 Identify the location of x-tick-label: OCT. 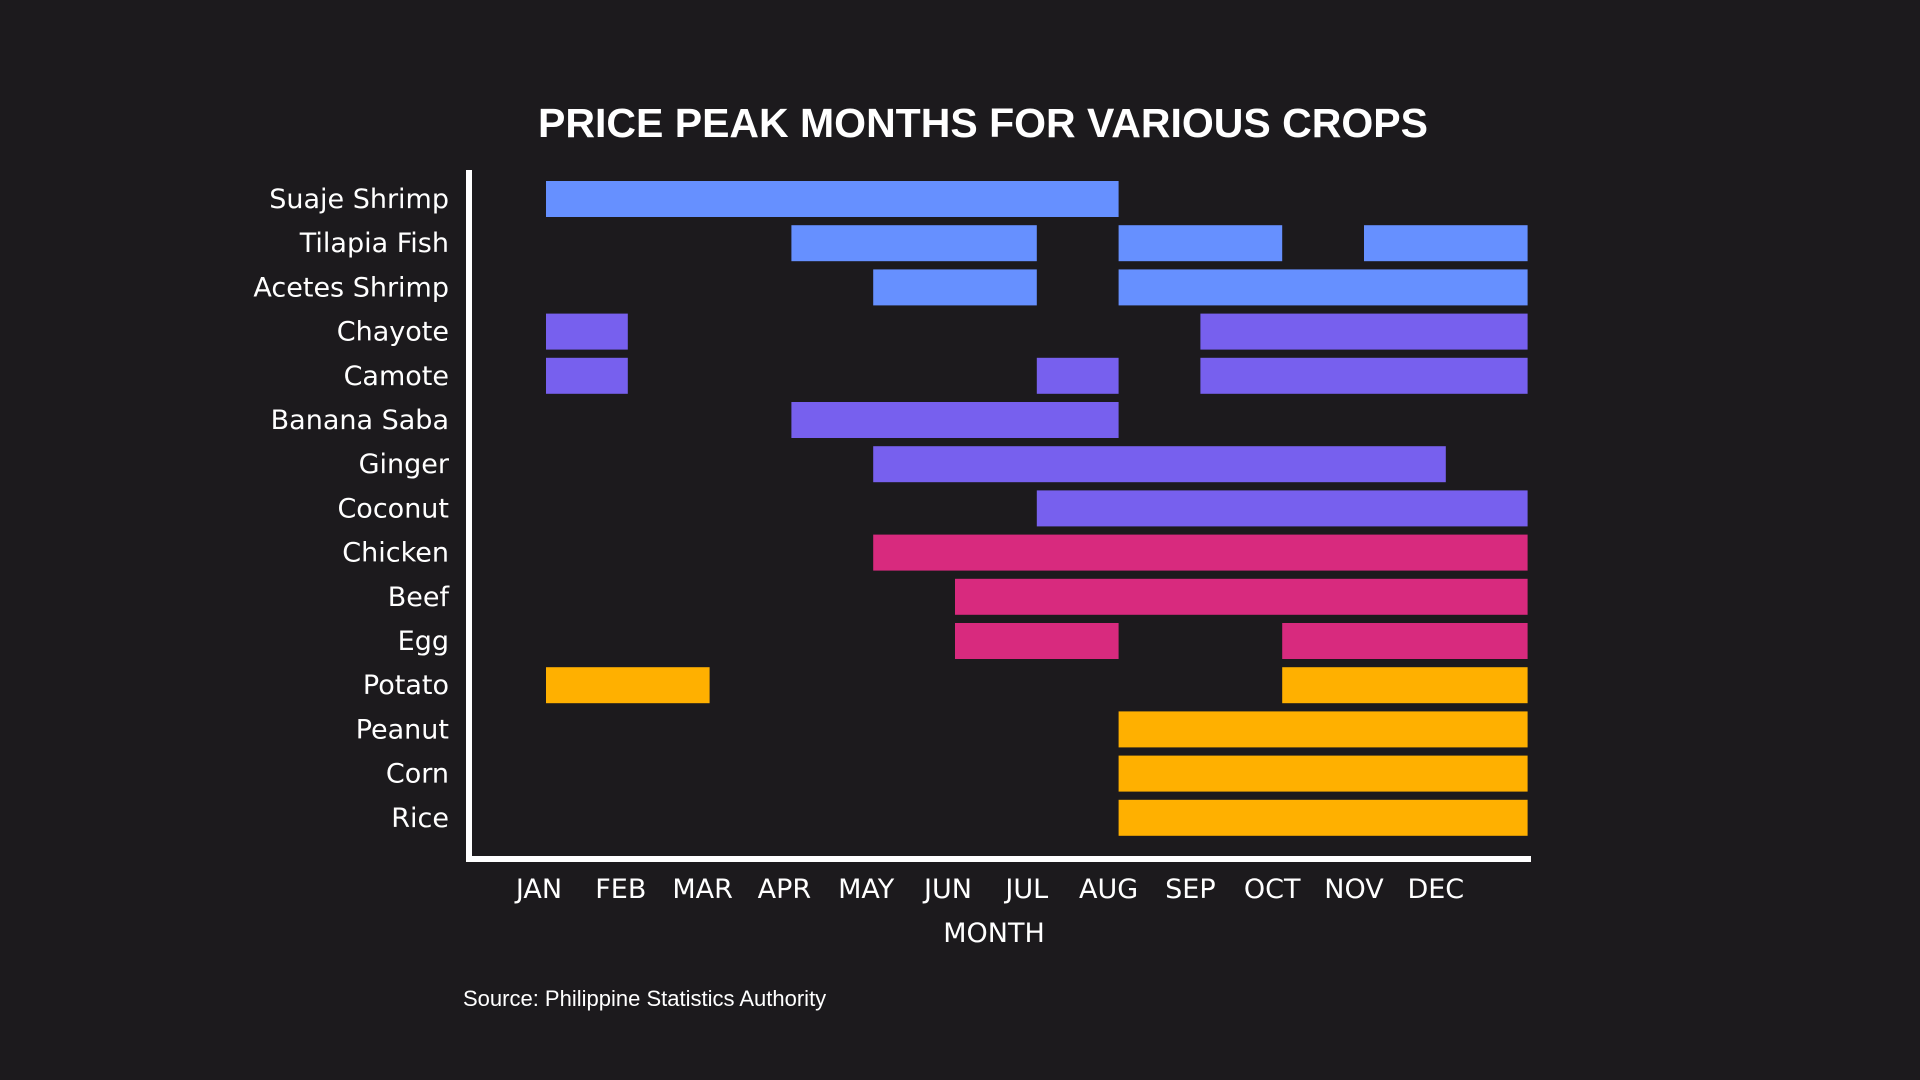
(1272, 889).